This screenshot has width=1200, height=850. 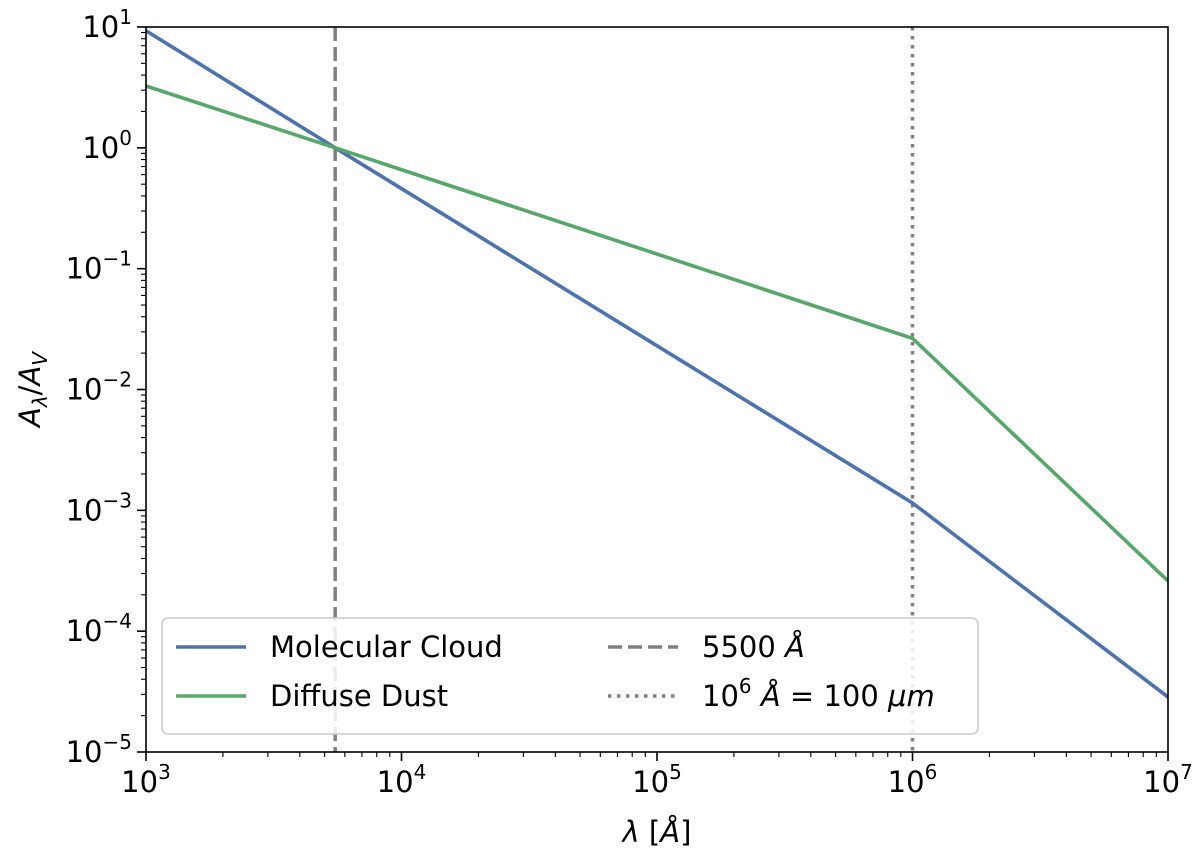 I want to click on y-tick-label: 10⁰, so click(x=107, y=145).